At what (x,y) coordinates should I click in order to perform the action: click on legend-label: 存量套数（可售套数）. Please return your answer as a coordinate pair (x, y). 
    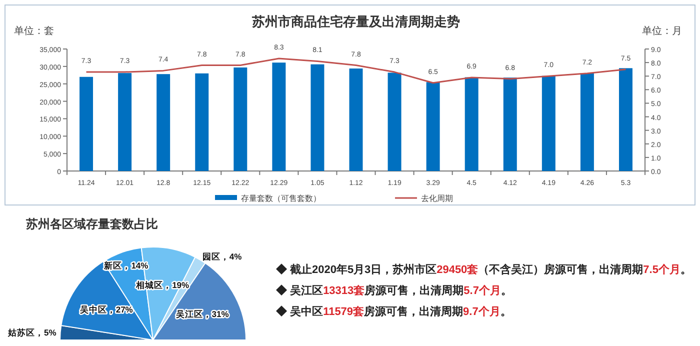
    Looking at the image, I should click on (281, 198).